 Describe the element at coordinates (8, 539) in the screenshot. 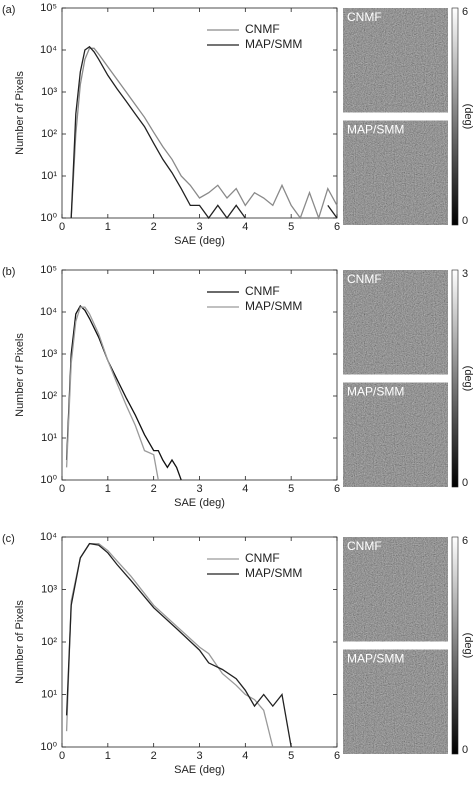

I see `panel-label: (c)` at that location.